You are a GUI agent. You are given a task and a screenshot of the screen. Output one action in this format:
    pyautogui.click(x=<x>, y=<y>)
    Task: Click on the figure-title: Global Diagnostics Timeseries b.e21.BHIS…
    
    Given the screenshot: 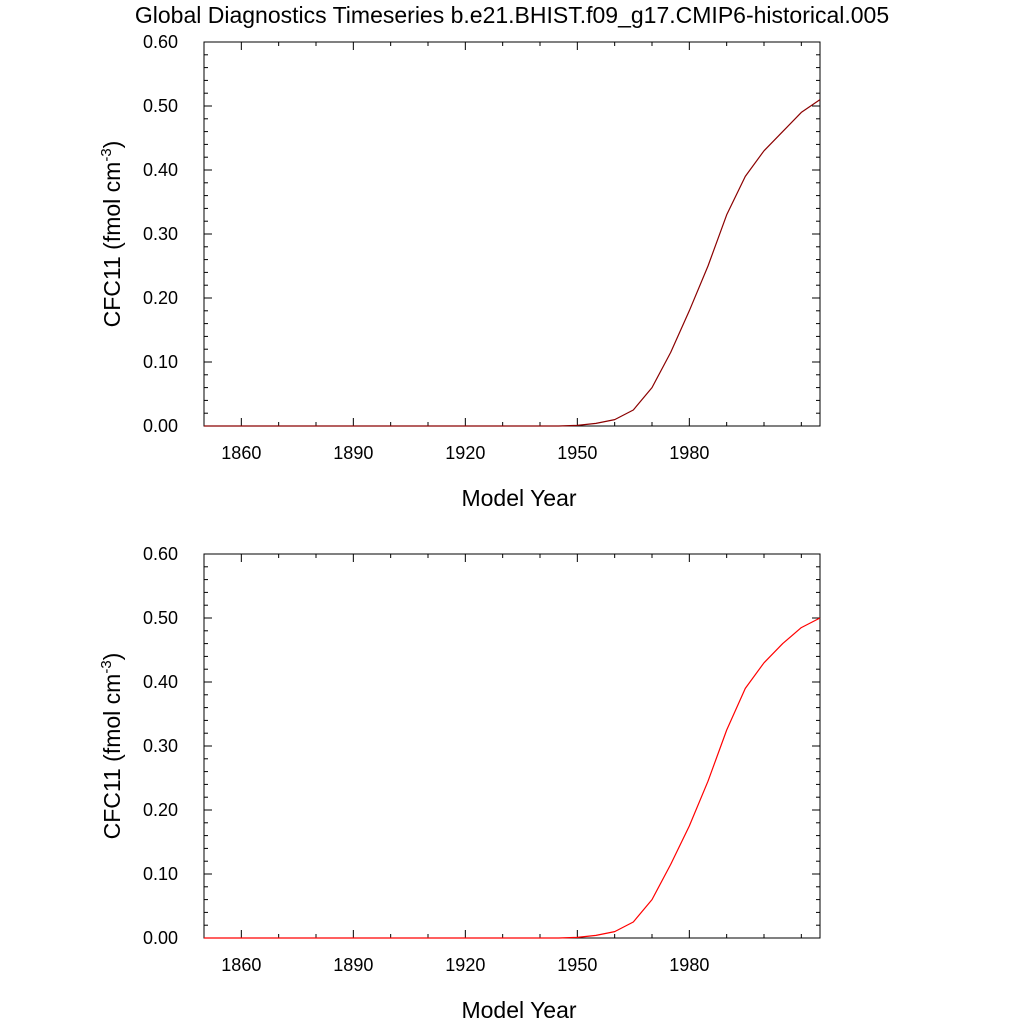 What is the action you would take?
    pyautogui.click(x=512, y=15)
    